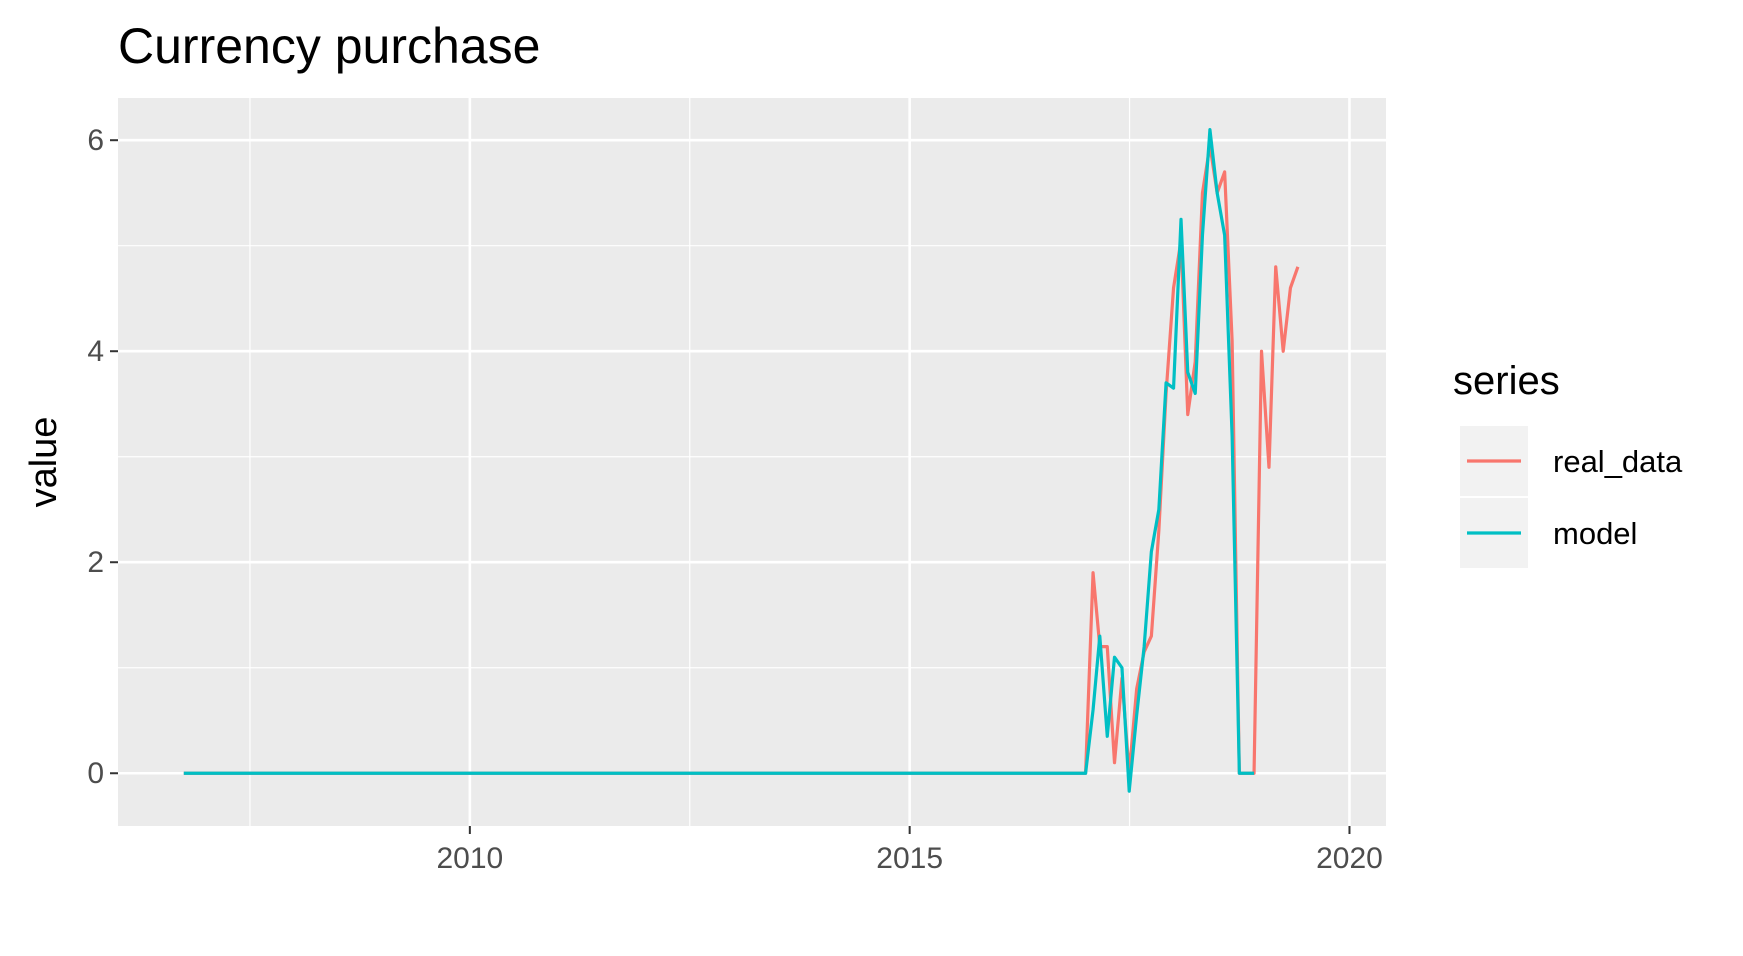  What do you see at coordinates (1595, 533) in the screenshot?
I see `legend-label: model` at bounding box center [1595, 533].